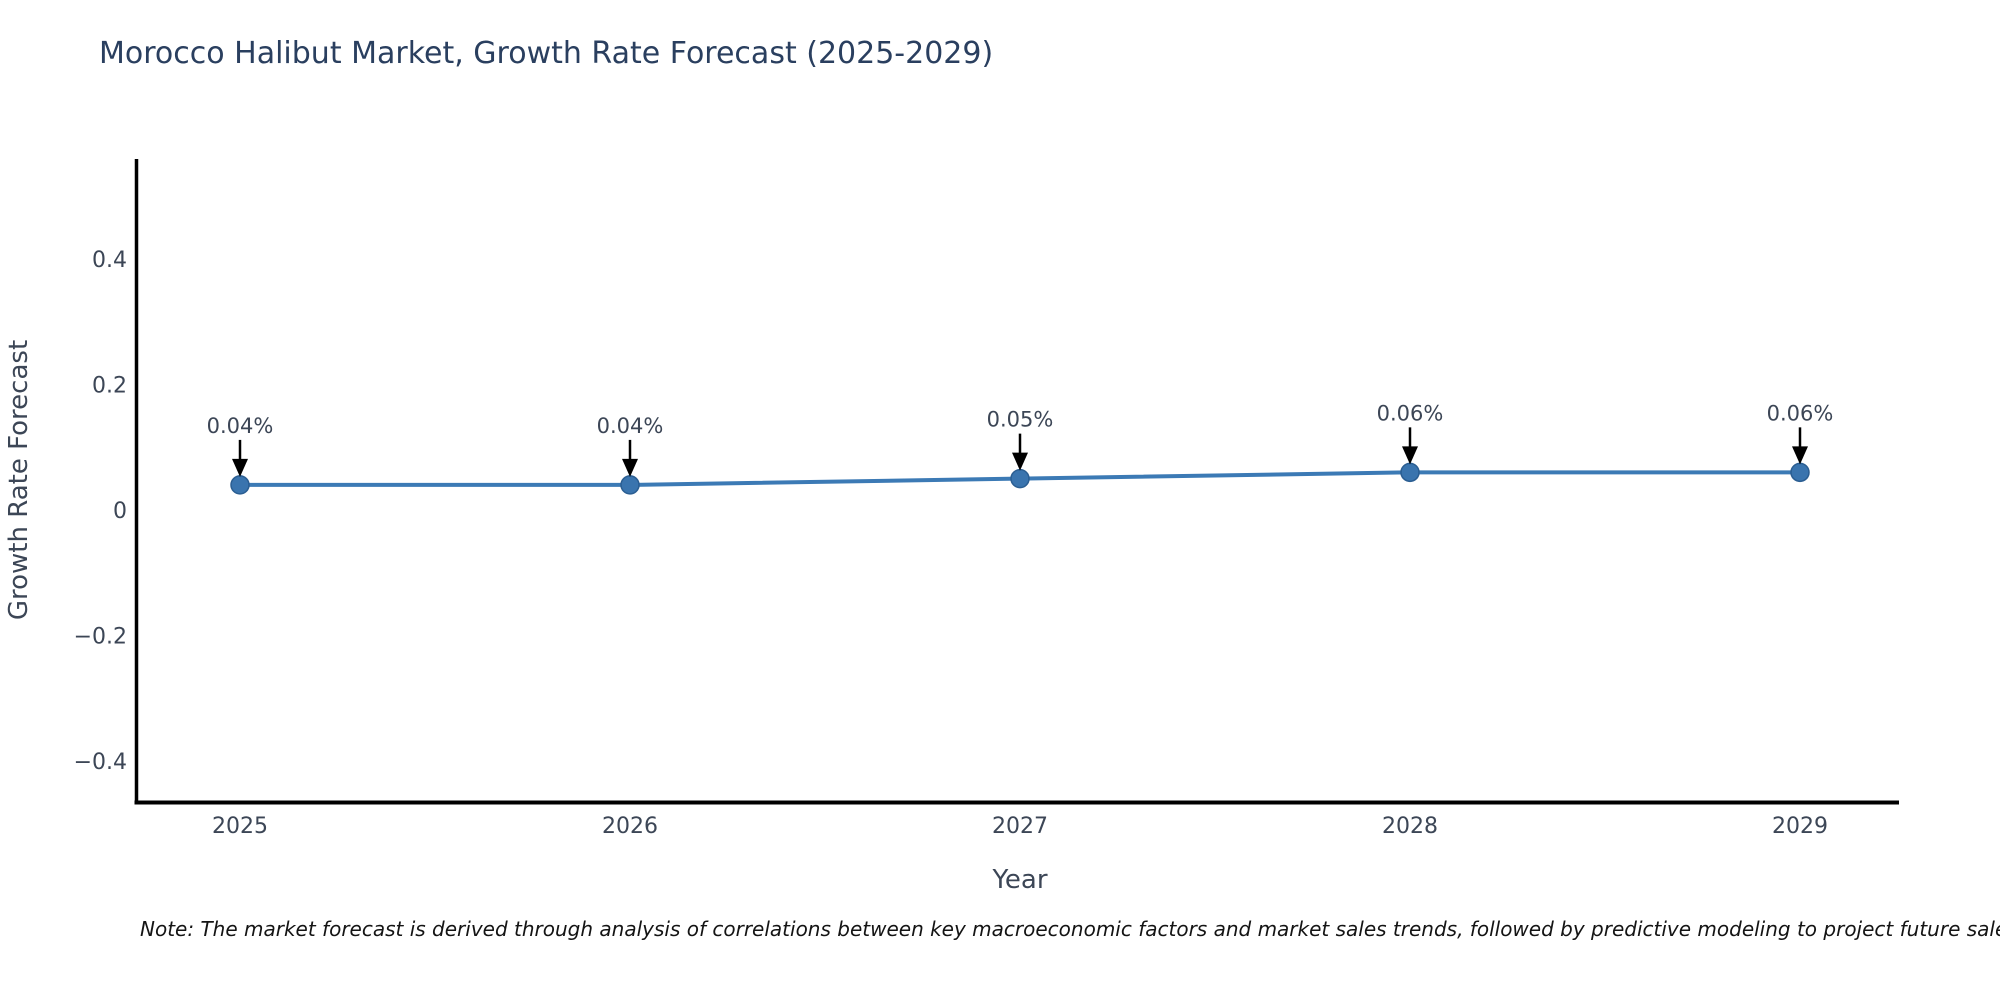  Describe the element at coordinates (240, 826) in the screenshot. I see `x-tick-label: 2025` at that location.